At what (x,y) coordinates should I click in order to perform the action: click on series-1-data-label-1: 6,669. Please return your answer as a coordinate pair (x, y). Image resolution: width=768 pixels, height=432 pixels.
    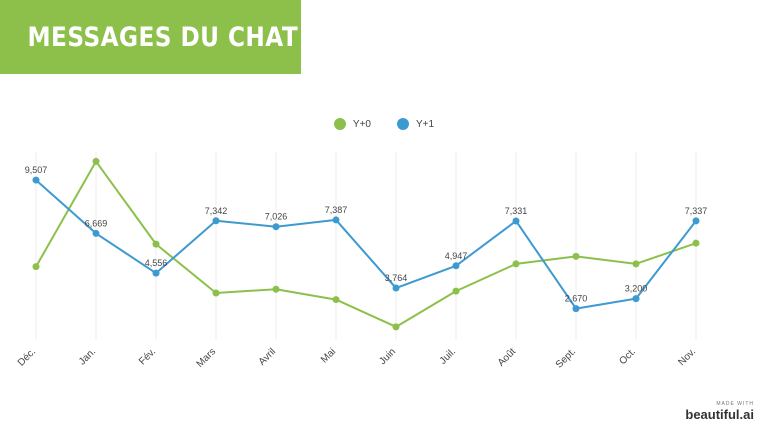
    Looking at the image, I should click on (96, 223).